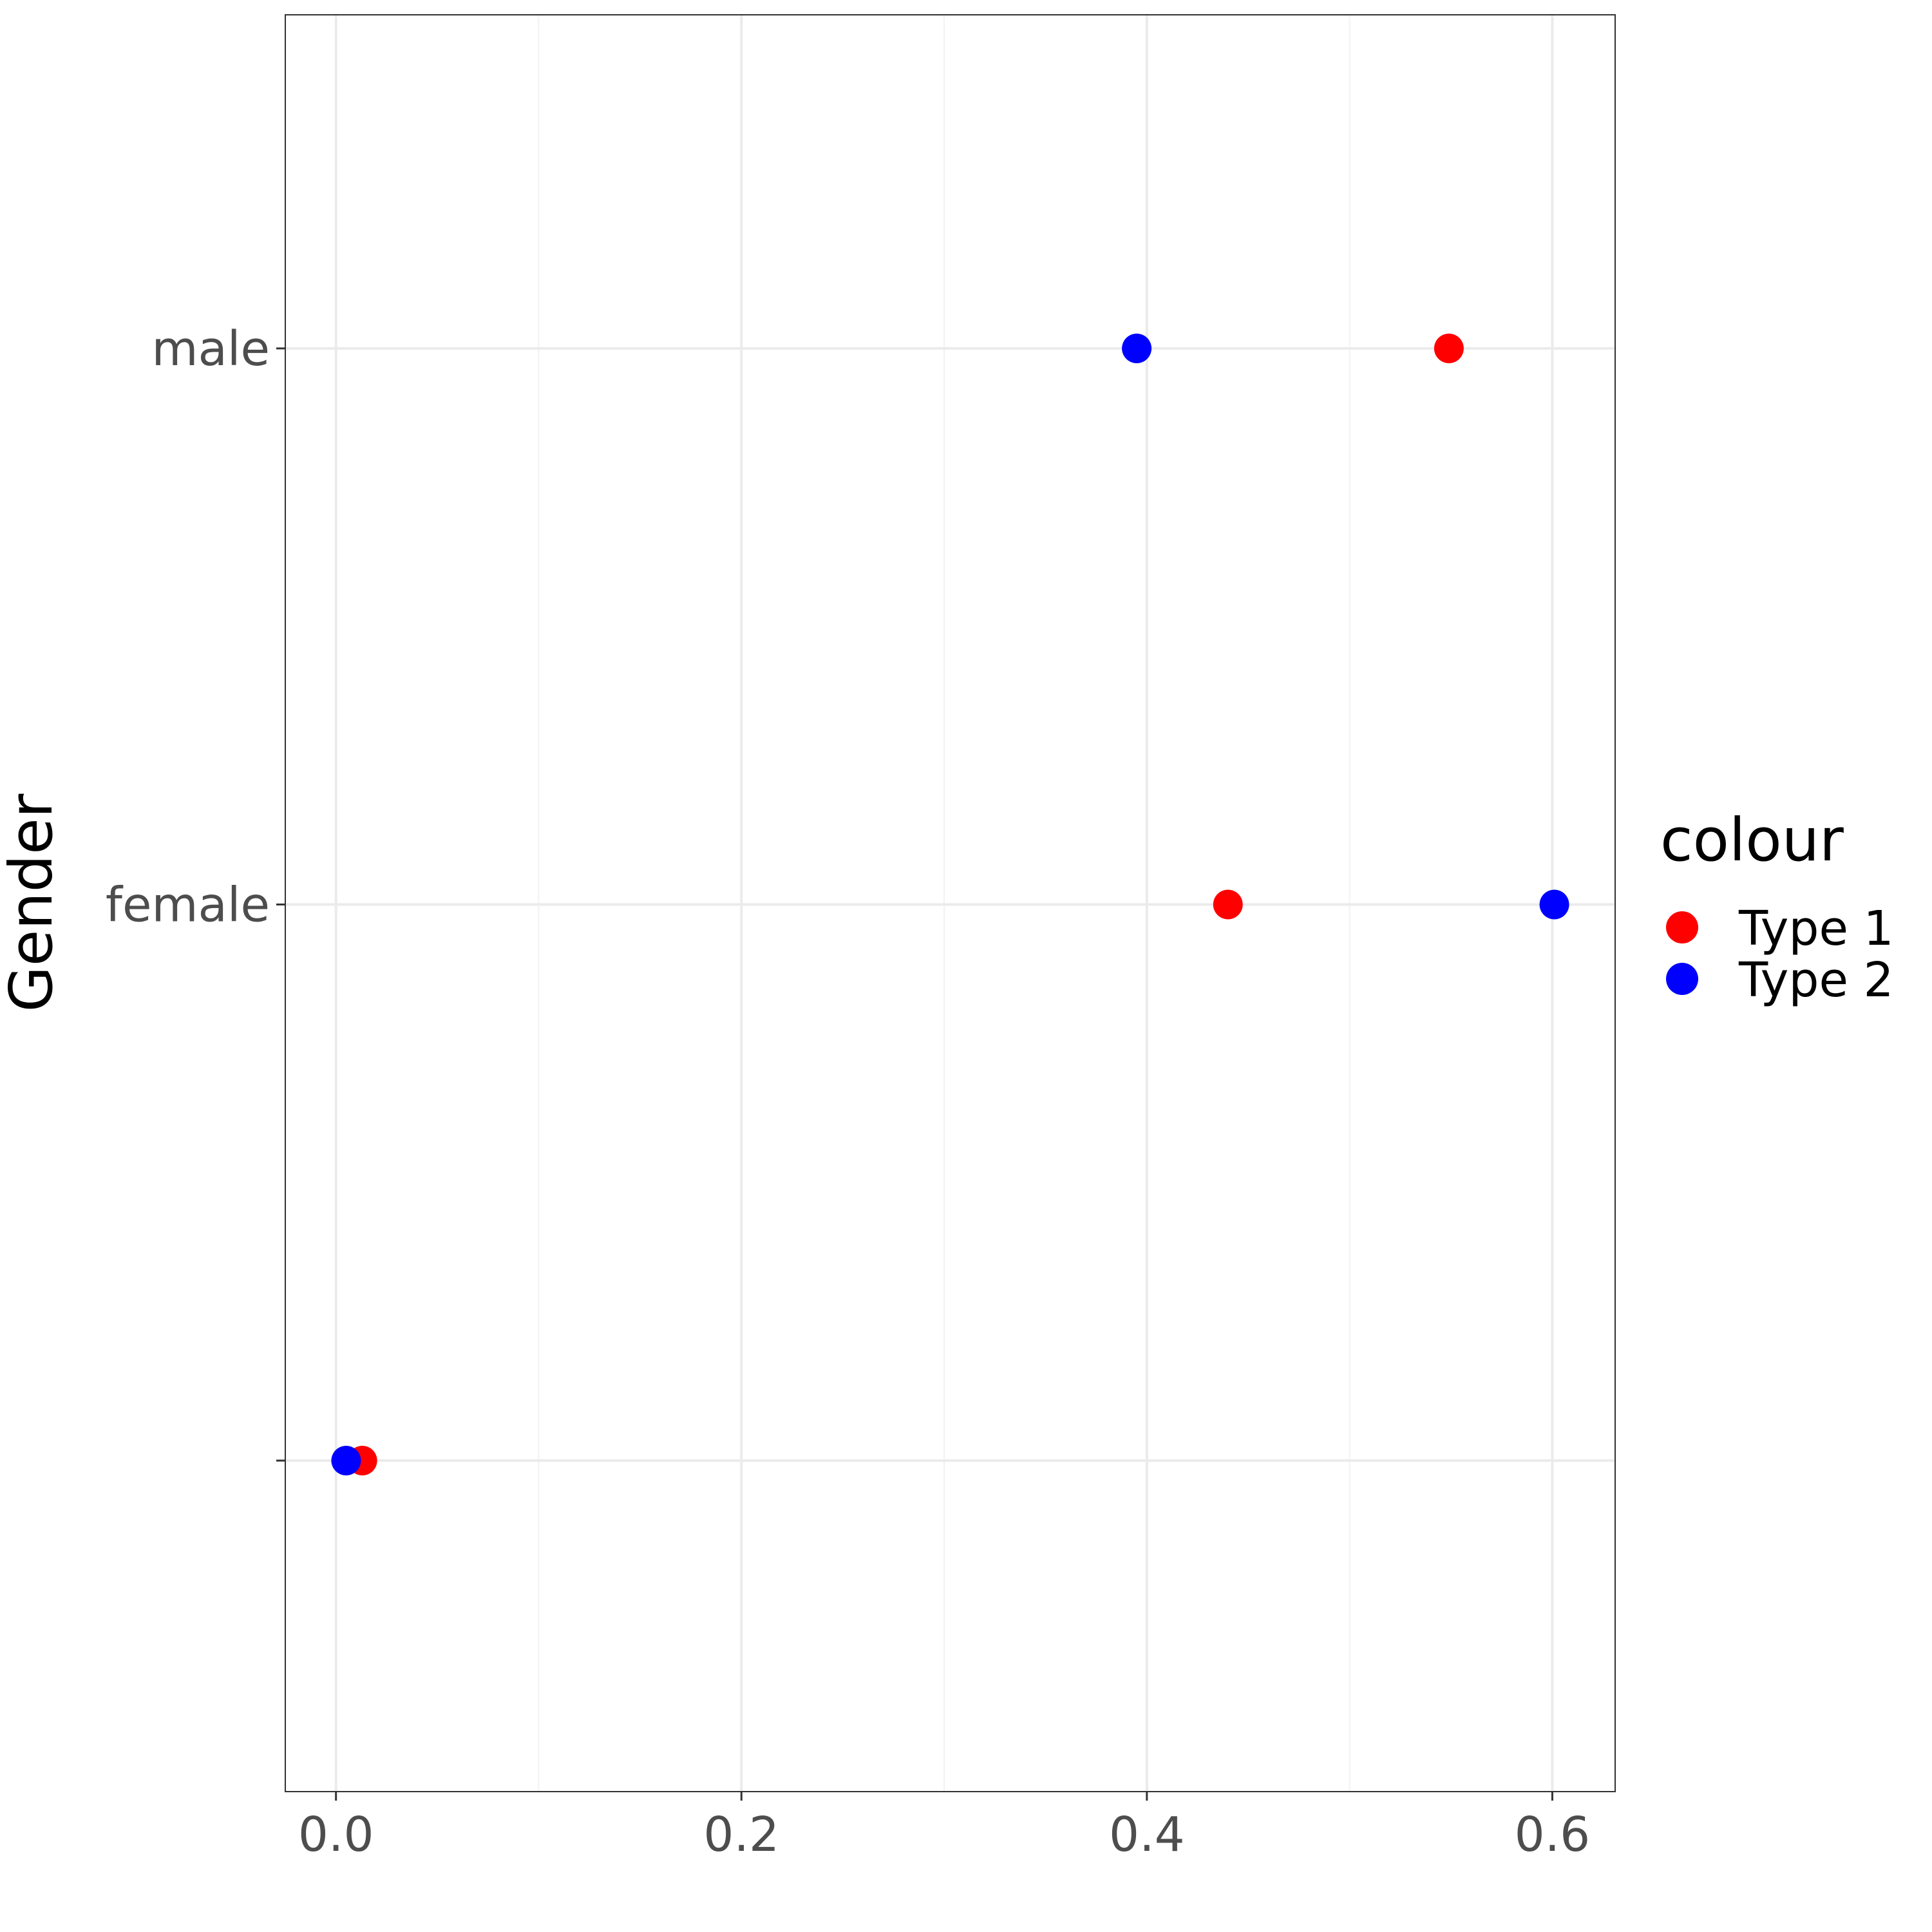 This screenshot has height=1932, width=1932. What do you see at coordinates (1147, 1834) in the screenshot?
I see `x-tick-label: 0.4` at bounding box center [1147, 1834].